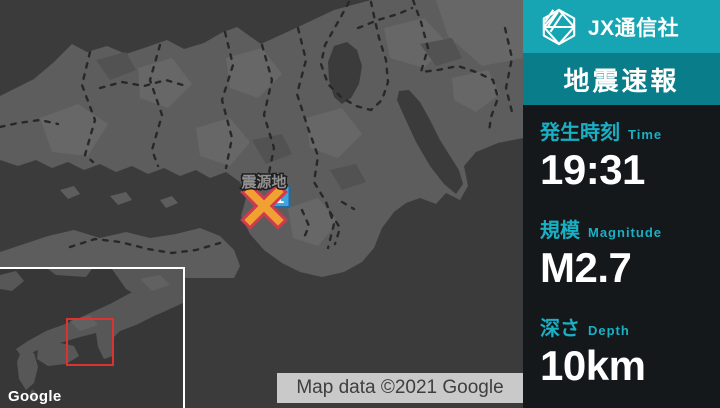  I want to click on field-depth-sublabel: Depth, so click(609, 330).